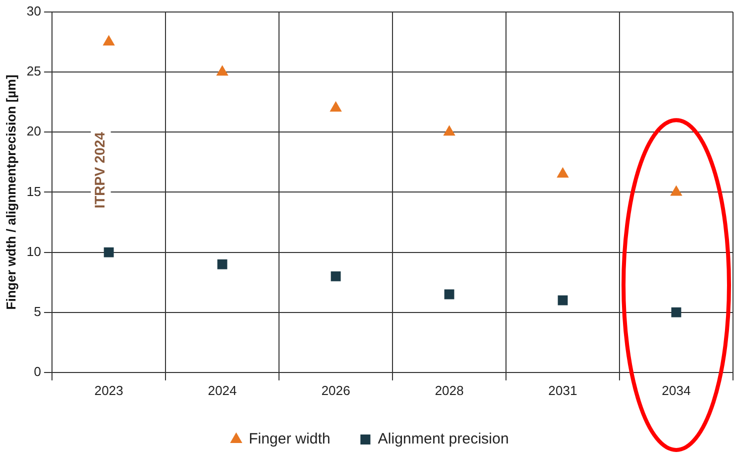 The image size is (740, 457). I want to click on y-axis-title: Finger wdth / alignmentprecision [µm], so click(10, 192).